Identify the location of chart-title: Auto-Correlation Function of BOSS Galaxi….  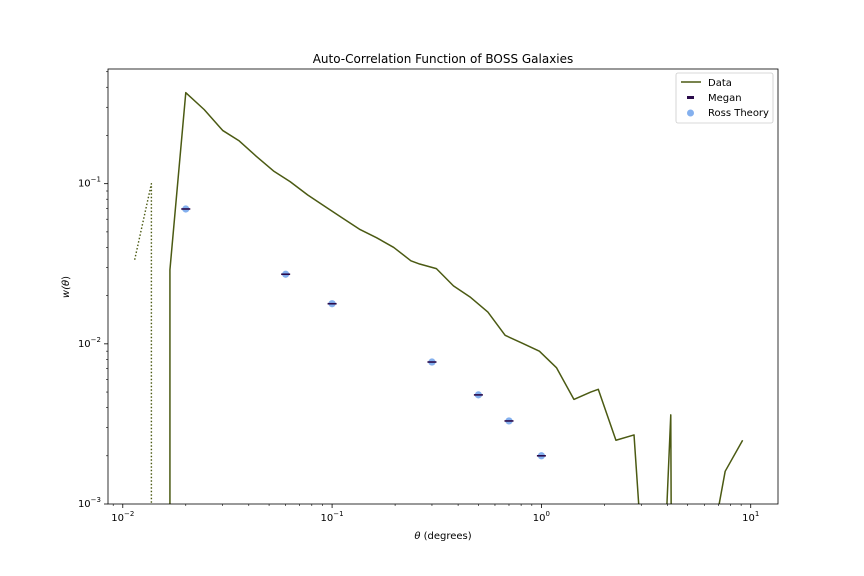
(443, 59).